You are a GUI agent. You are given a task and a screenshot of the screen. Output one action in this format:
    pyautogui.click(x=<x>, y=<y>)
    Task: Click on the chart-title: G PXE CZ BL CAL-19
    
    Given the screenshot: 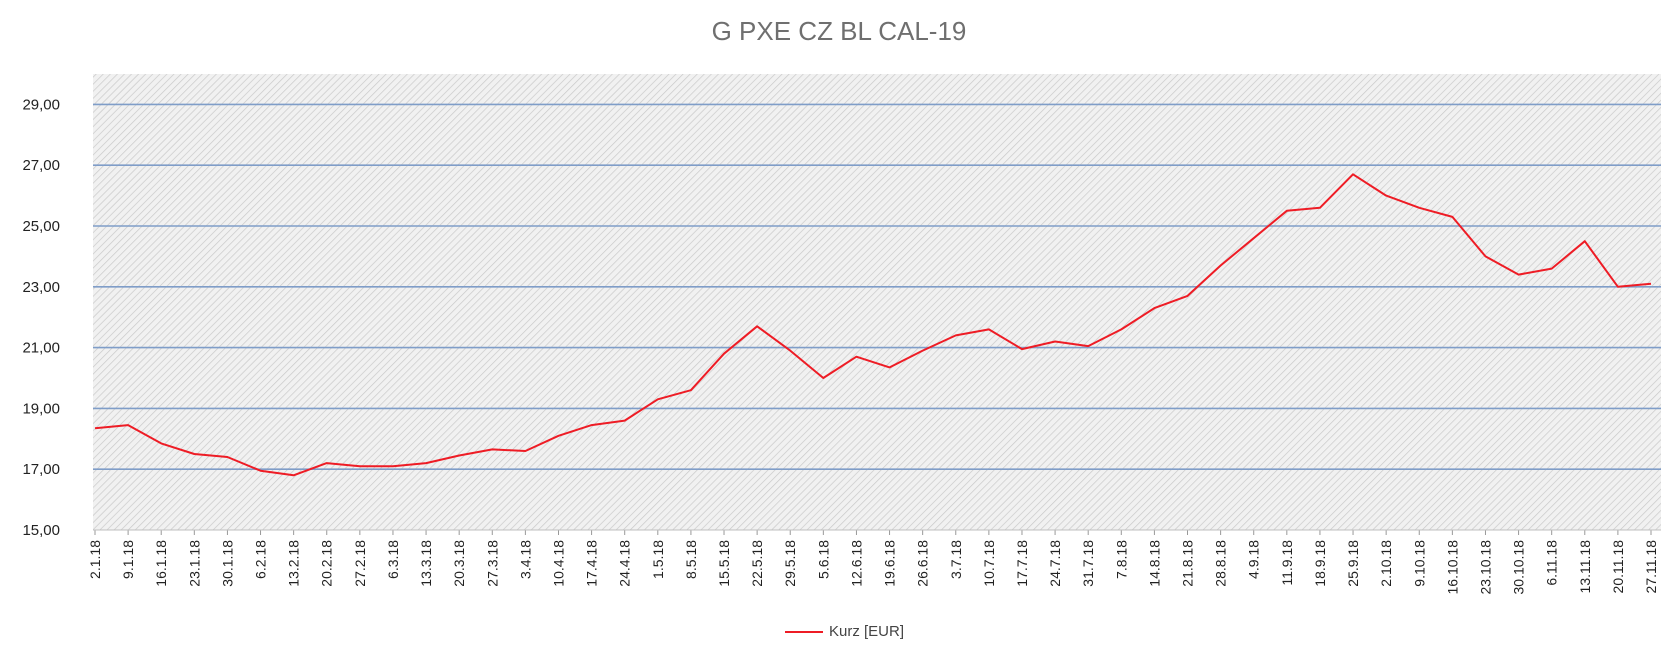 What is the action you would take?
    pyautogui.click(x=839, y=31)
    